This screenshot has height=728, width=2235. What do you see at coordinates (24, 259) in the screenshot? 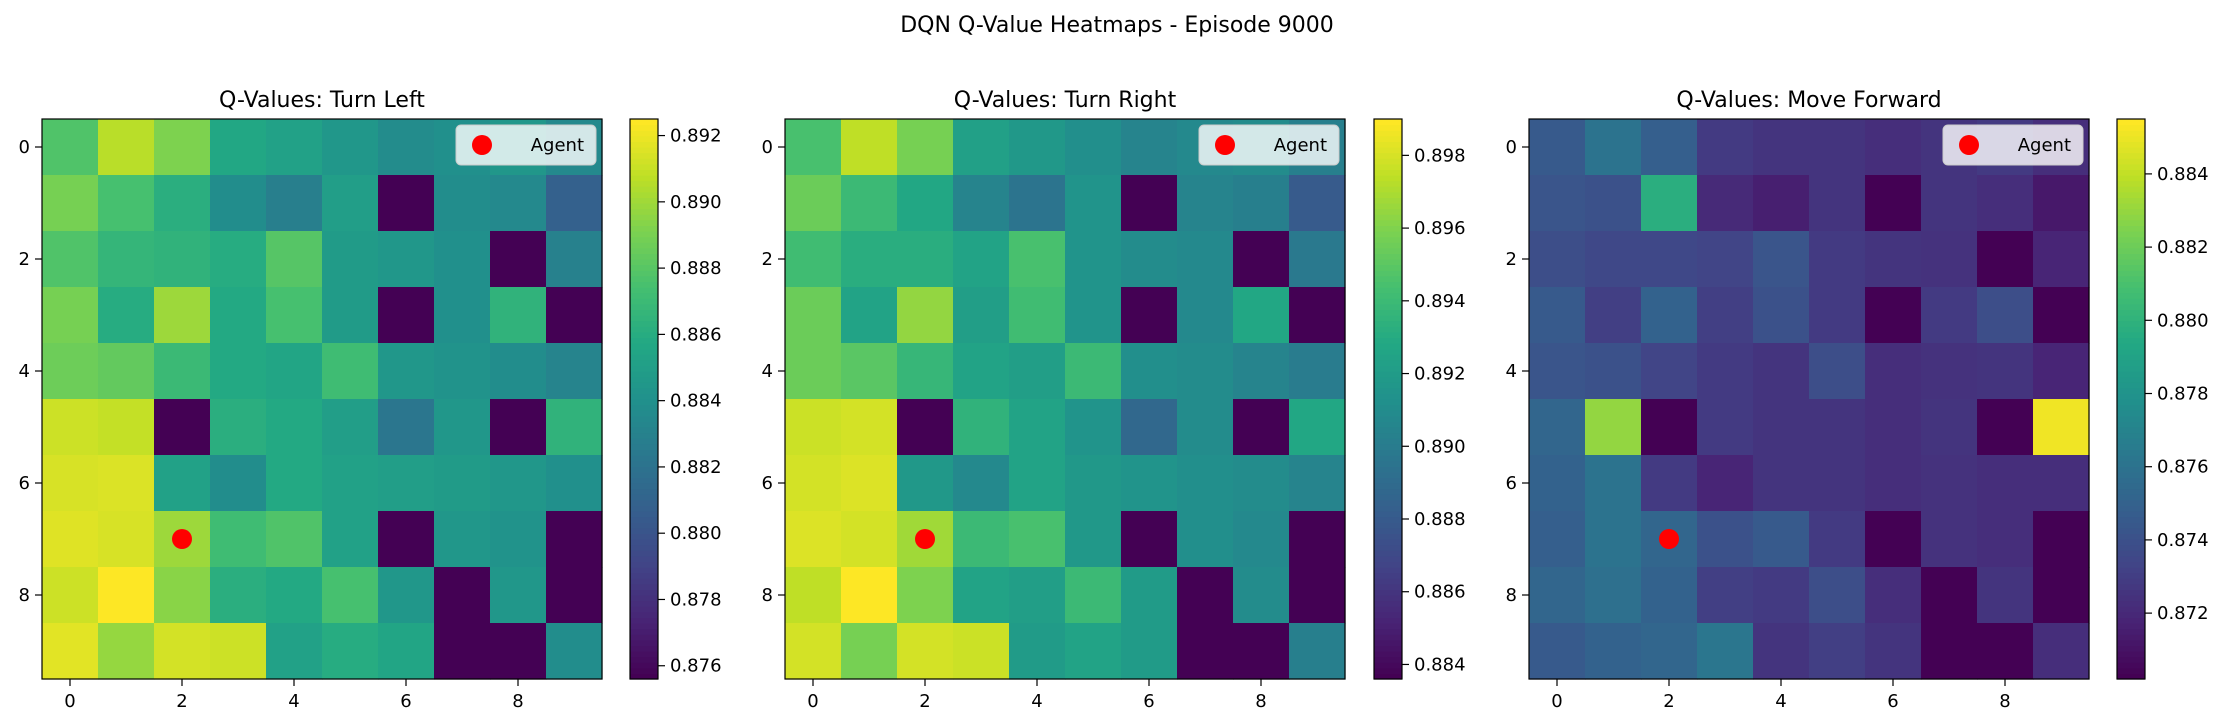
I see `y-tick-label: 2` at bounding box center [24, 259].